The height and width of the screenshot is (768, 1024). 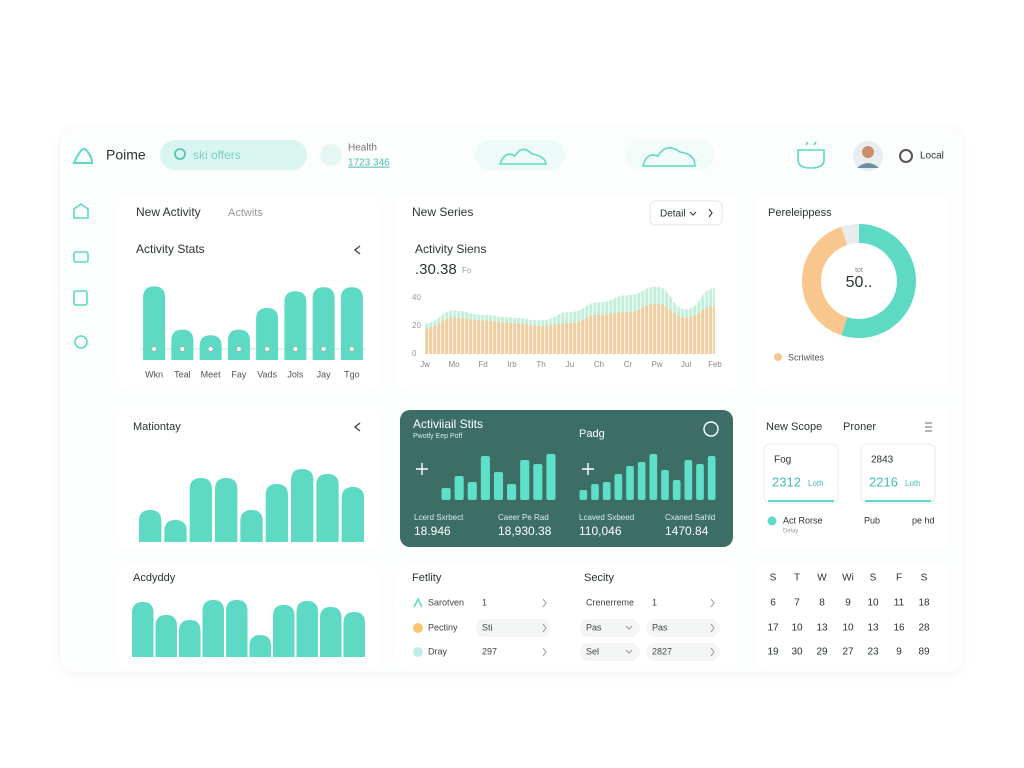 What do you see at coordinates (610, 602) in the screenshot?
I see `row-label: Crenerreme` at bounding box center [610, 602].